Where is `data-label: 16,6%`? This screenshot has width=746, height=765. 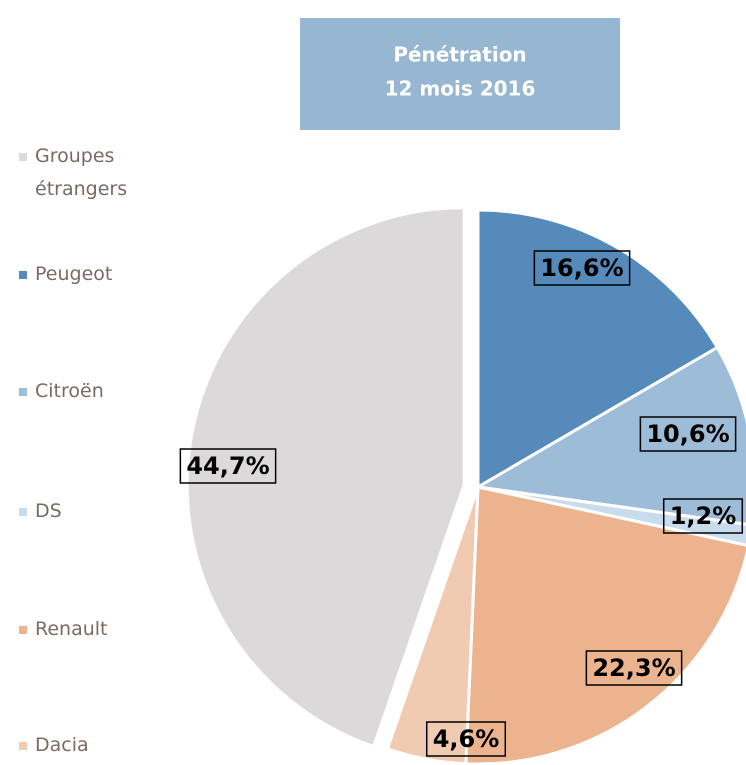 data-label: 16,6% is located at coordinates (581, 268).